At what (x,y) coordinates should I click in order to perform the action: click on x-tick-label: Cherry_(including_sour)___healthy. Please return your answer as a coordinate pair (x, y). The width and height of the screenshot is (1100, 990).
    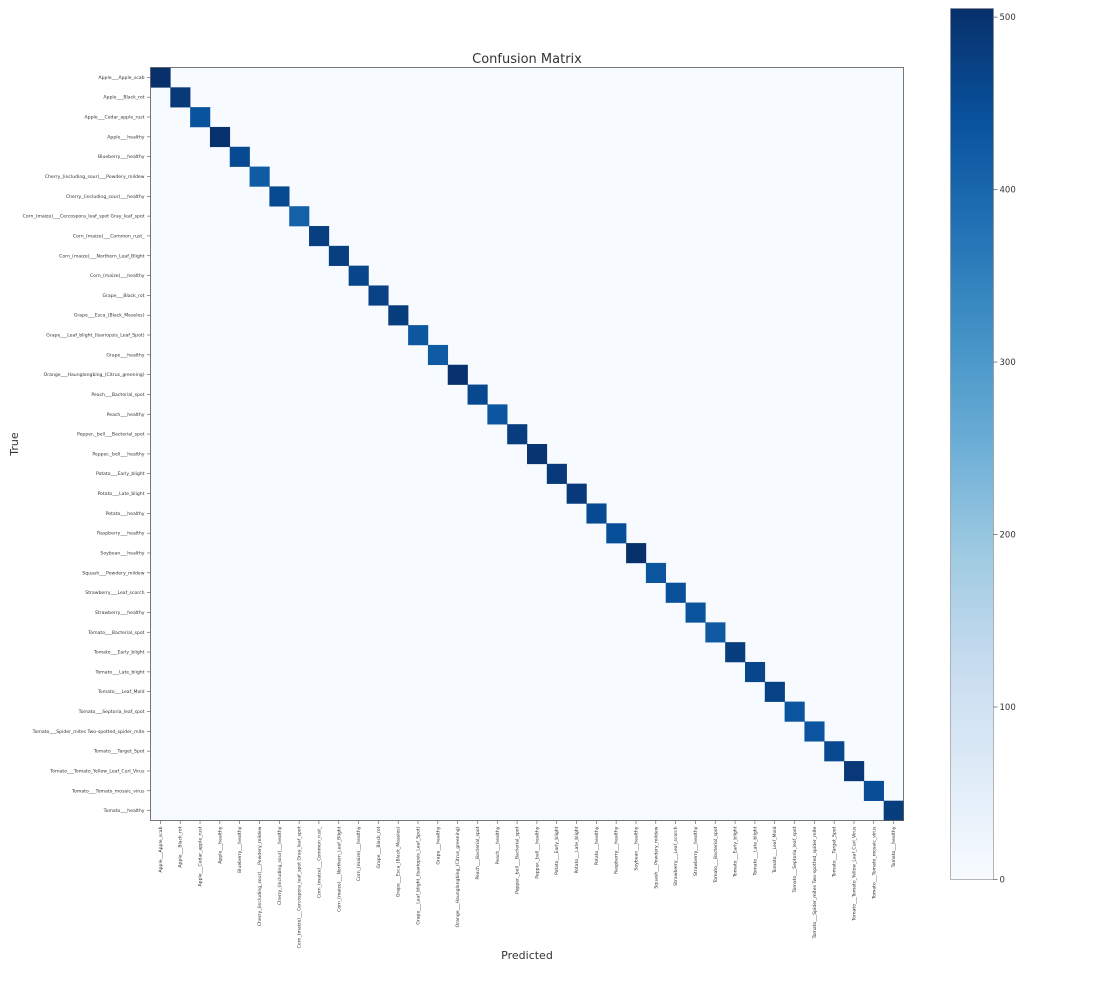
    Looking at the image, I should click on (280, 865).